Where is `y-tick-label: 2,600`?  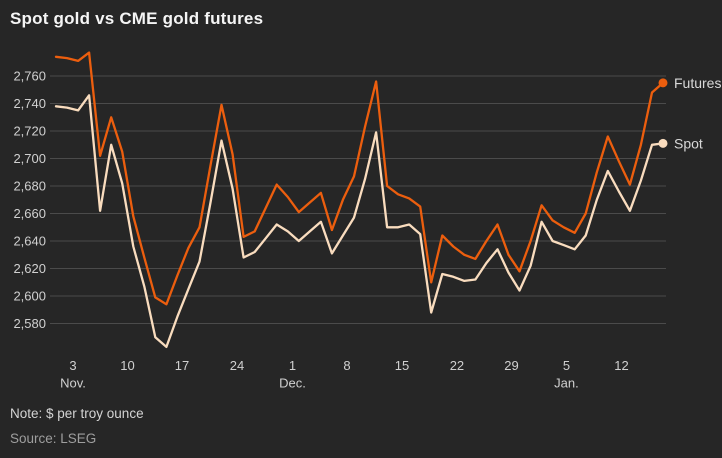 y-tick-label: 2,600 is located at coordinates (29, 296).